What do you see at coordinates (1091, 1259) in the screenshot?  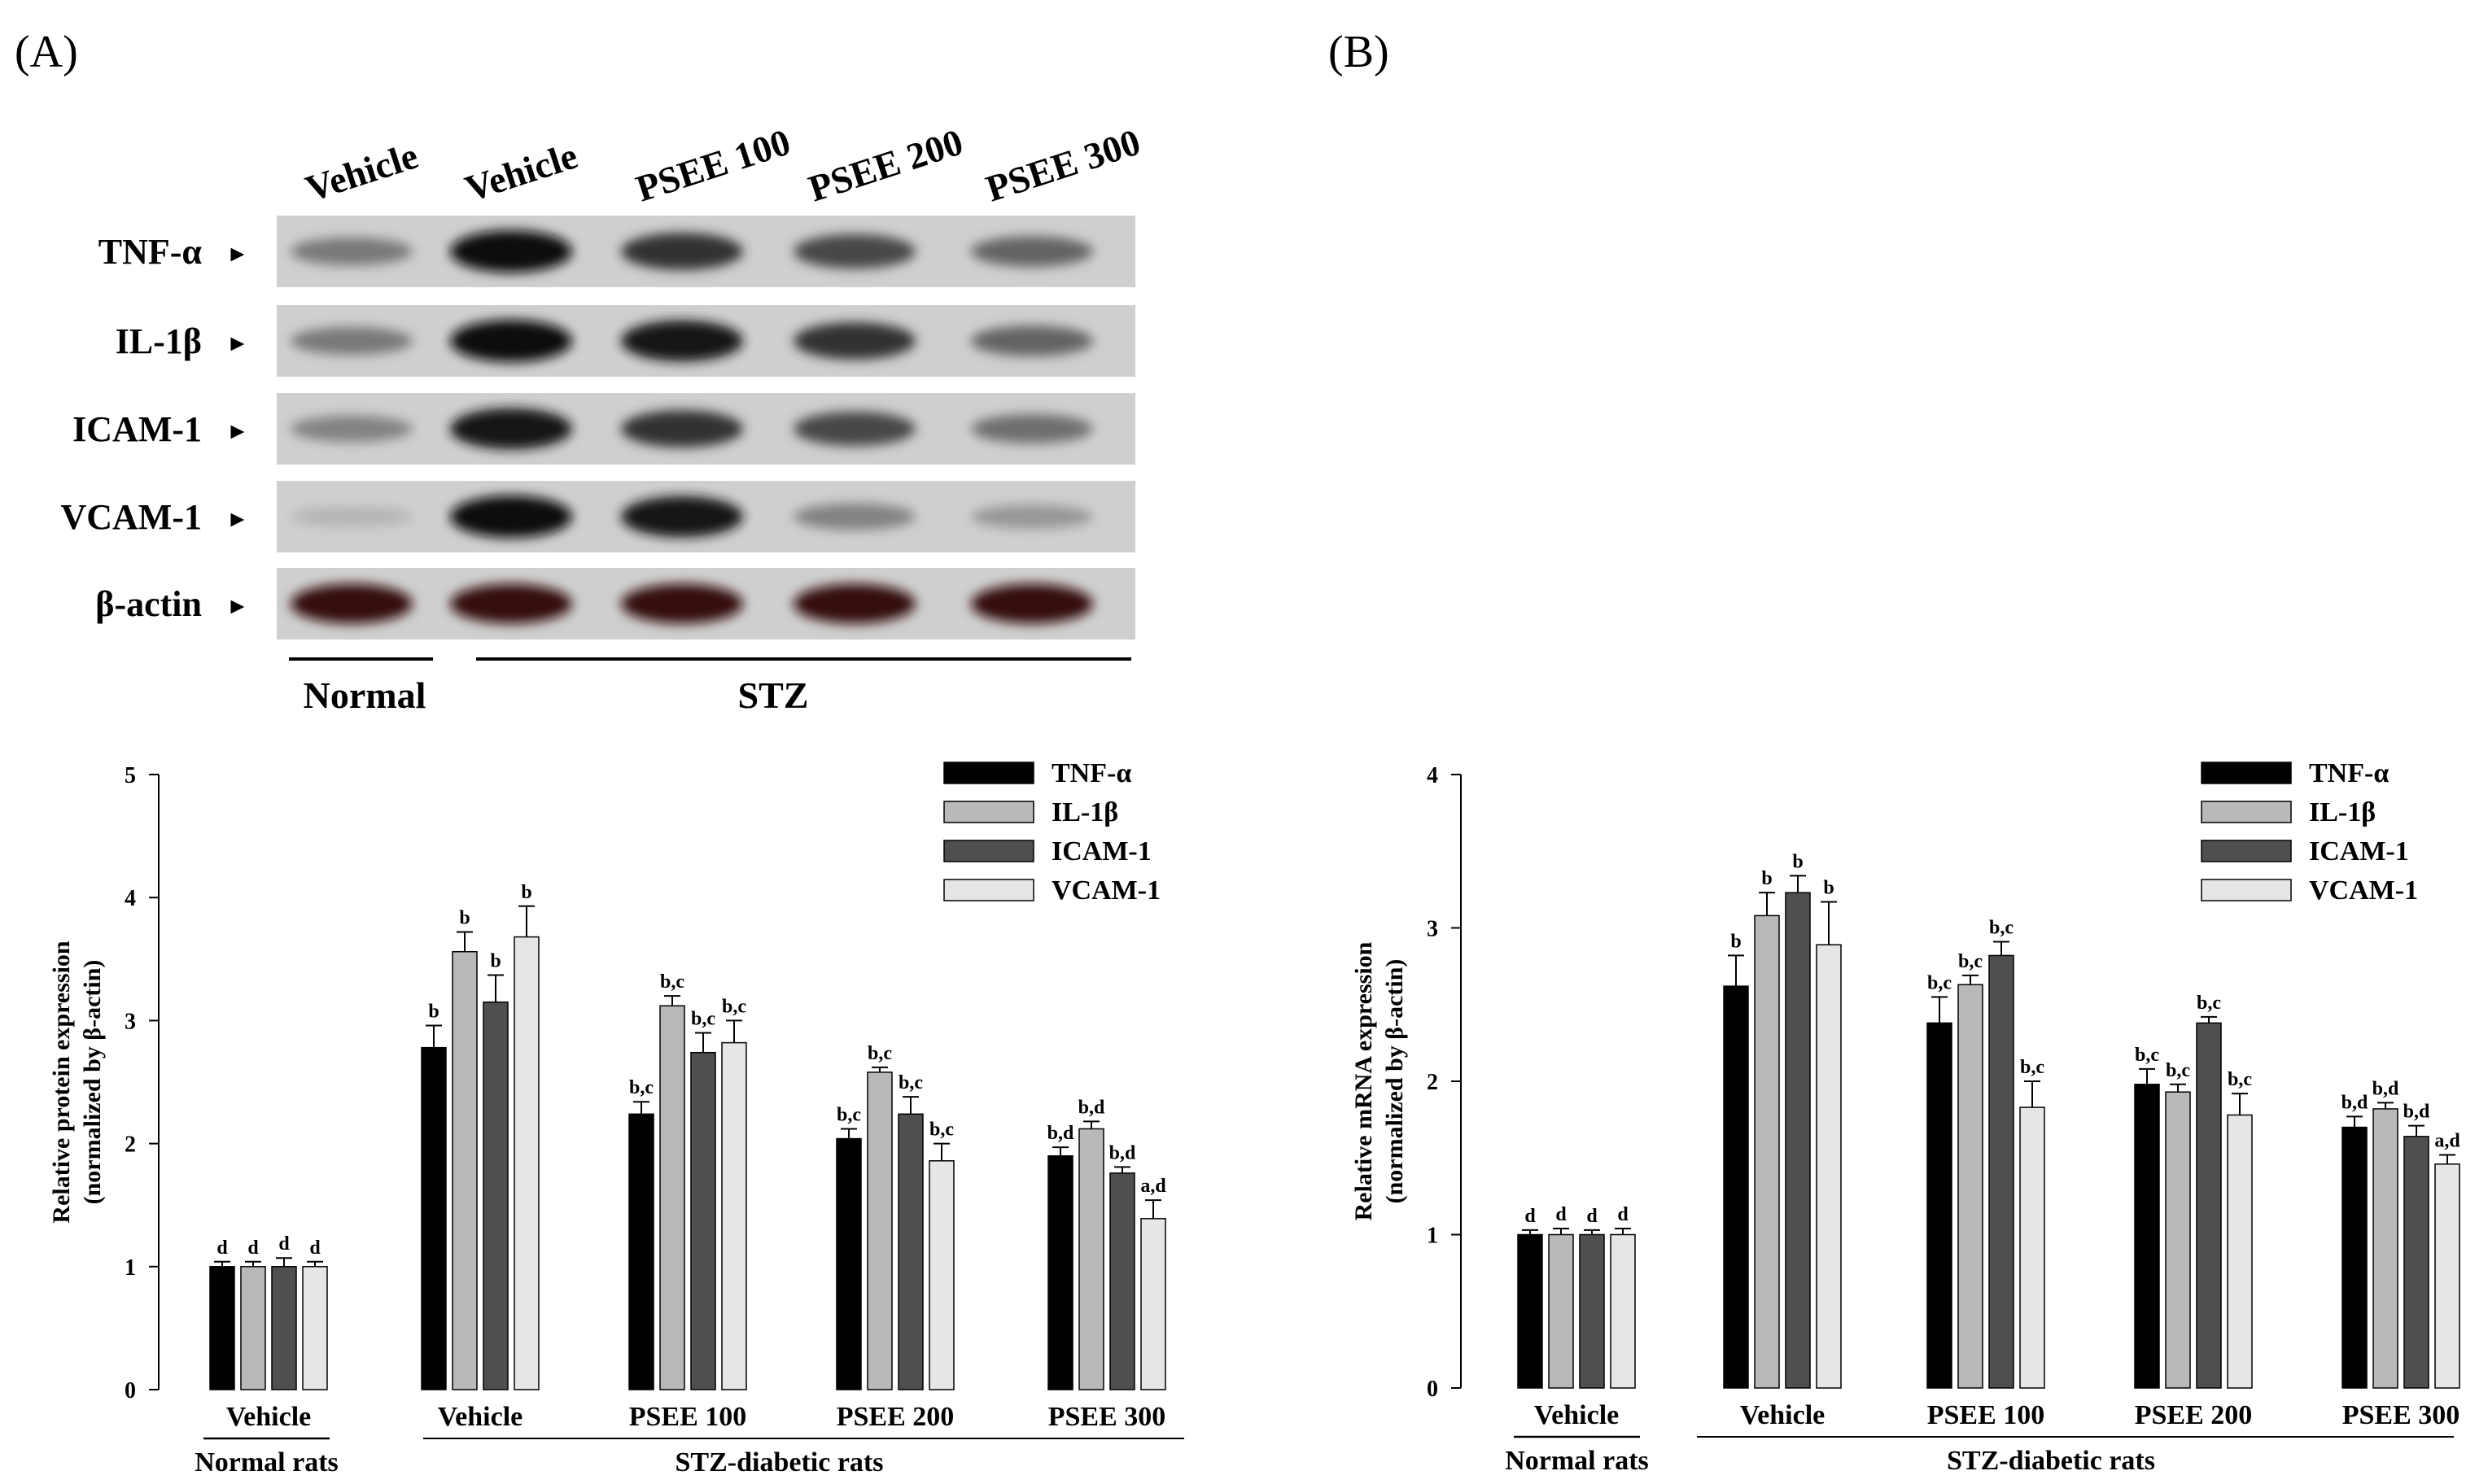 I see `bar-IL-1β-4` at bounding box center [1091, 1259].